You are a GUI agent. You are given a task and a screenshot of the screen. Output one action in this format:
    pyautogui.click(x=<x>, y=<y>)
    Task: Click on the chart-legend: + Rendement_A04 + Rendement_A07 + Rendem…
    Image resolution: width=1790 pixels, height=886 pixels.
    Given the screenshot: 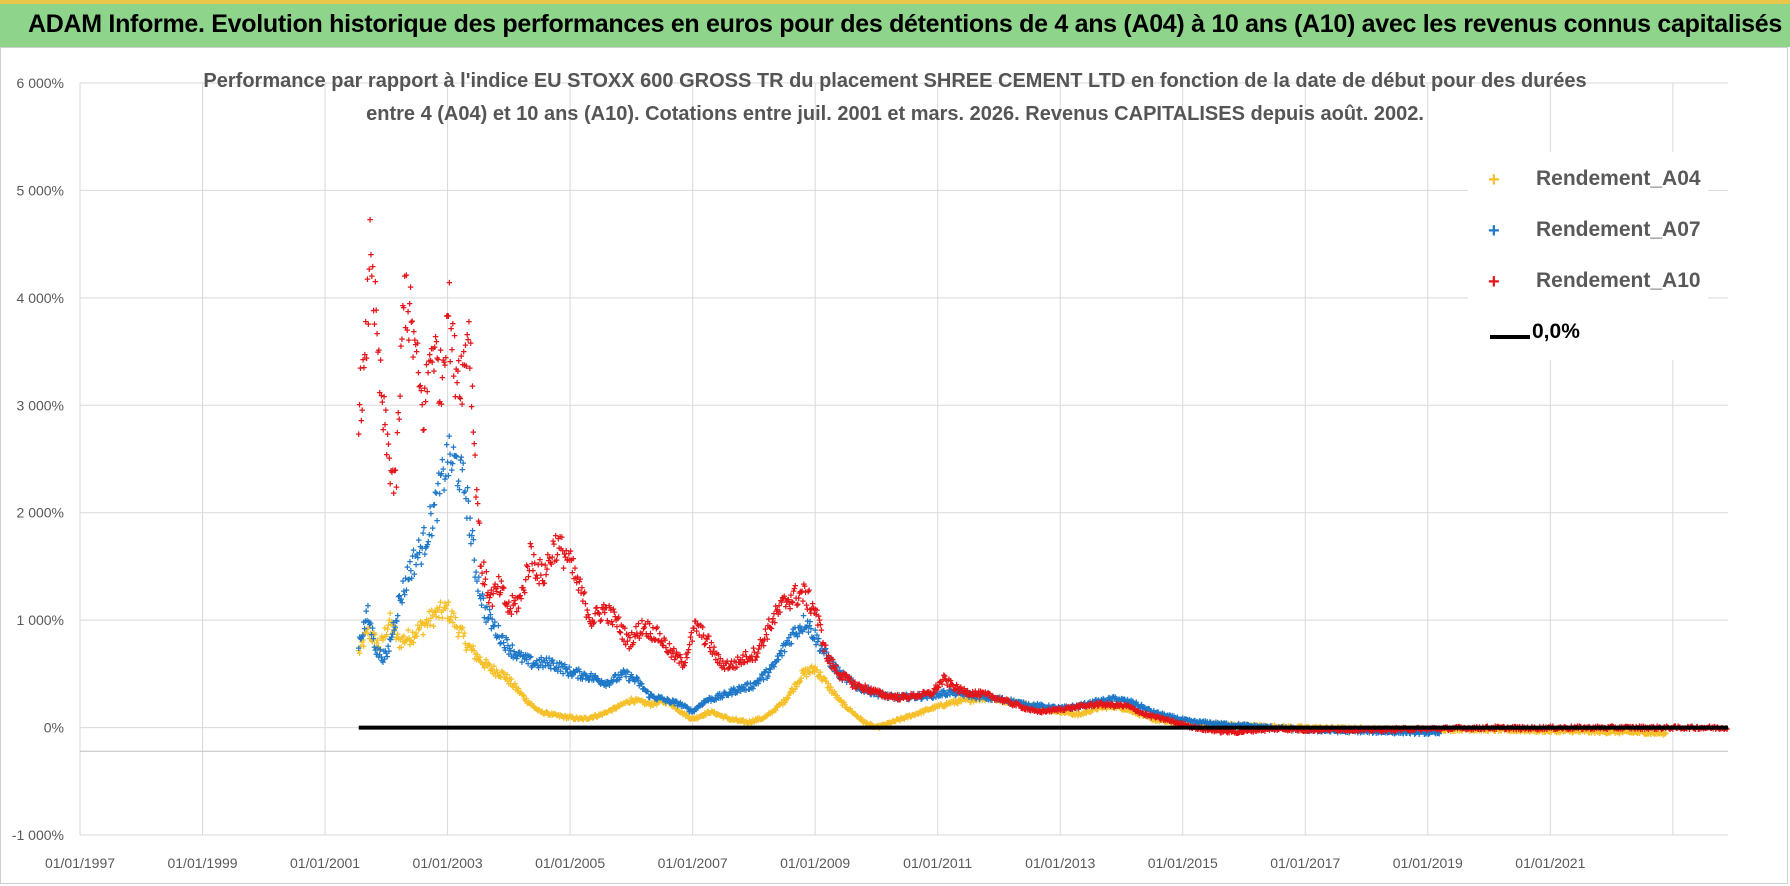 What is the action you would take?
    pyautogui.click(x=1588, y=256)
    